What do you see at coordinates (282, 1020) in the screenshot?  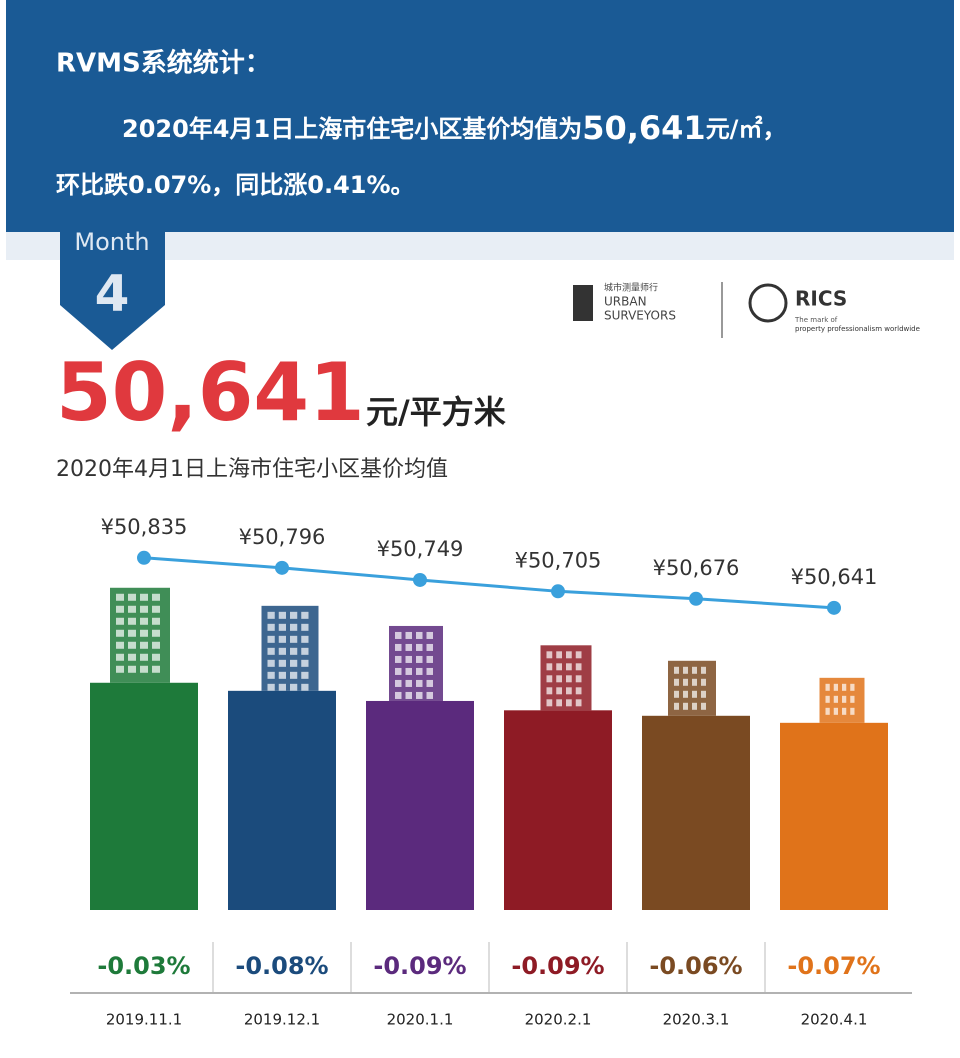 I see `x-tick-label: 2019.12.1` at bounding box center [282, 1020].